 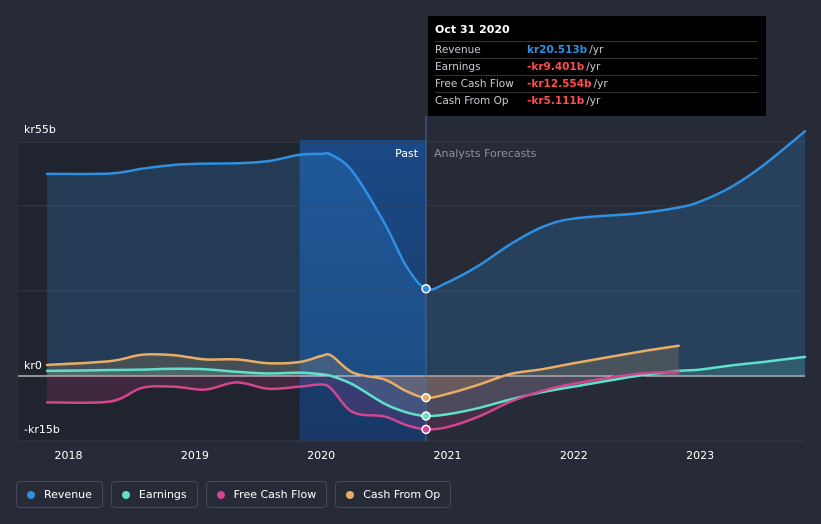 What do you see at coordinates (426, 416) in the screenshot?
I see `marker-earnings` at bounding box center [426, 416].